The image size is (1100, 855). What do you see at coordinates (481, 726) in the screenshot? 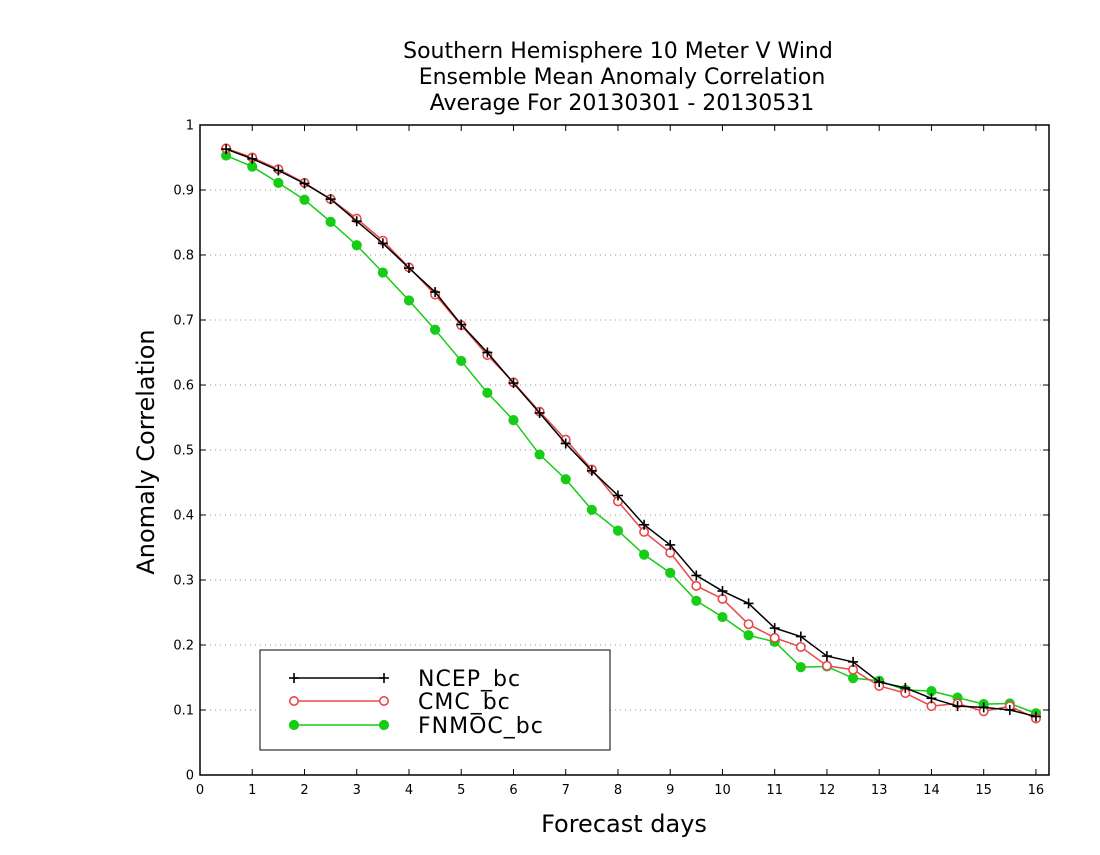
I see `legend-label: FNMOC_bc` at bounding box center [481, 726].